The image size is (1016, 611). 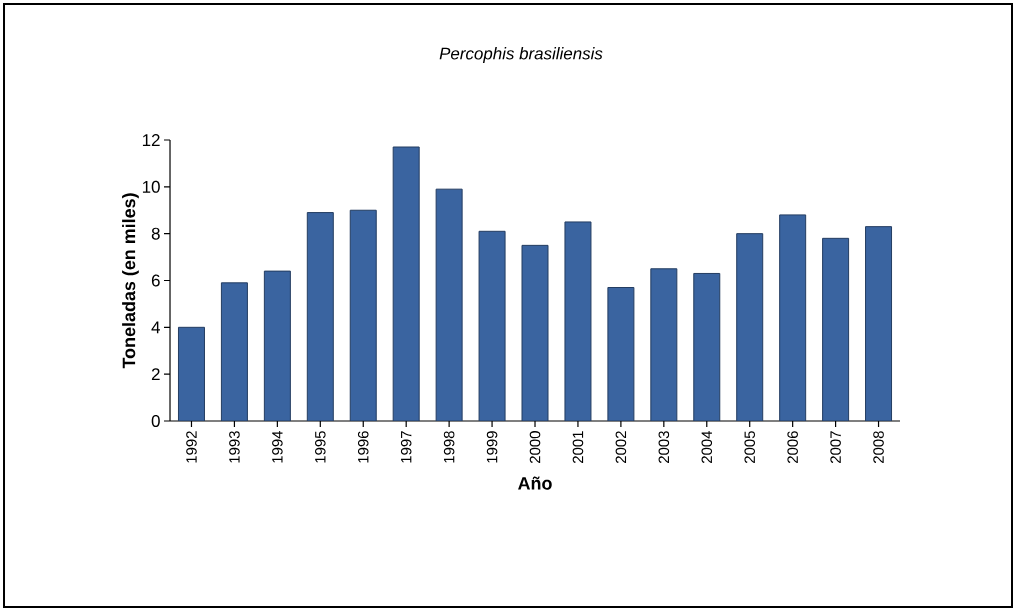 I want to click on x-tick-label: 1999, so click(x=492, y=447).